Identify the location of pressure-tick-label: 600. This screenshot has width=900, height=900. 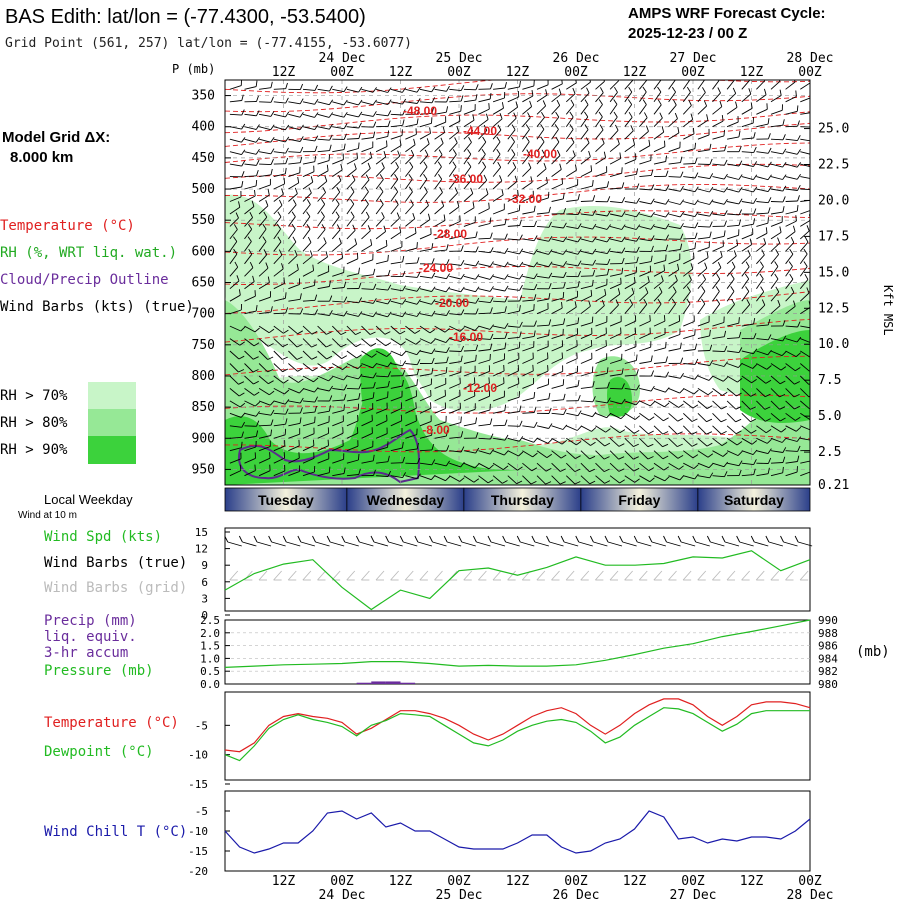
(203, 251).